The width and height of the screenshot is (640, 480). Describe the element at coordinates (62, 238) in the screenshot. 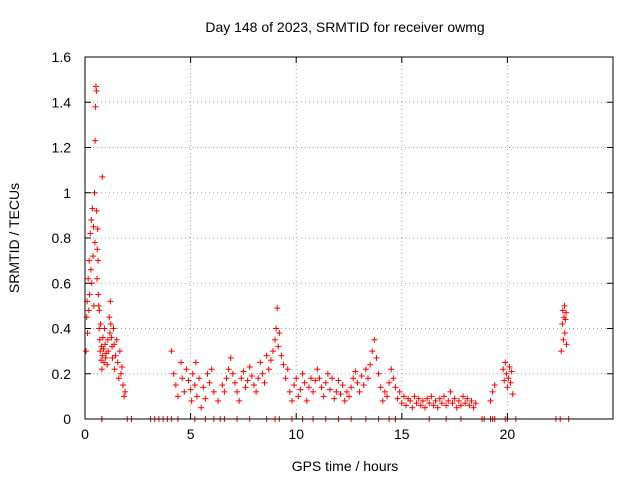

I see `y-tick-labels: 0 0.2 0.4 0.6 0.8 1 1.2 1.4 1.6` at that location.